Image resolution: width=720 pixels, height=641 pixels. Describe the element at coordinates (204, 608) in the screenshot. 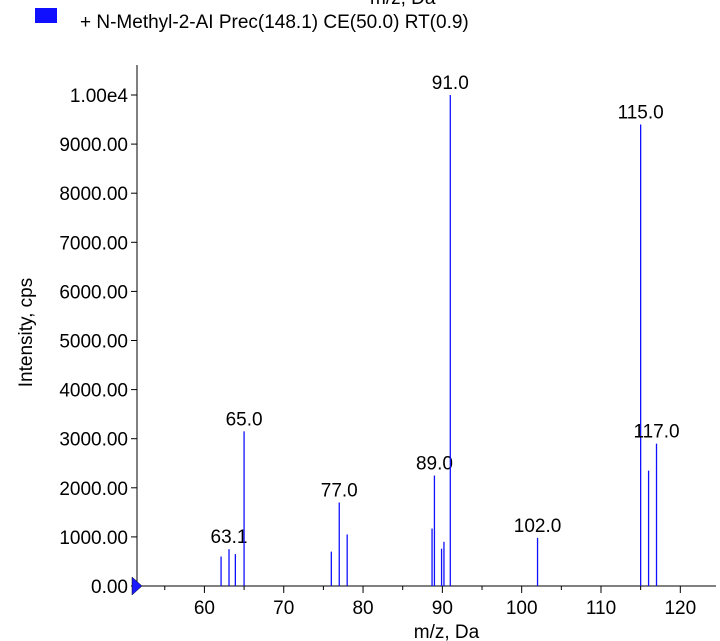

I see `x-tick-label: 60` at that location.